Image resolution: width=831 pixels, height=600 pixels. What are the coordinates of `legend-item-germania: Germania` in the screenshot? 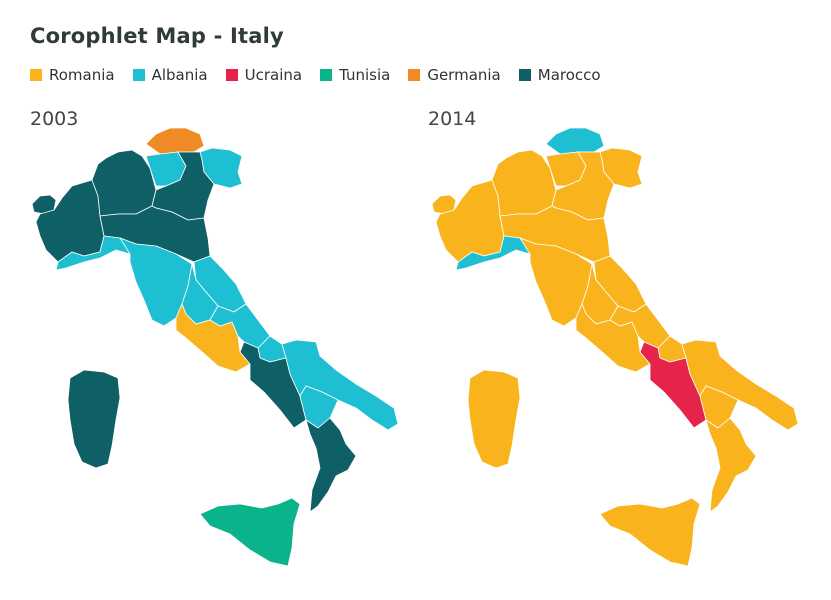 It's located at (454, 75).